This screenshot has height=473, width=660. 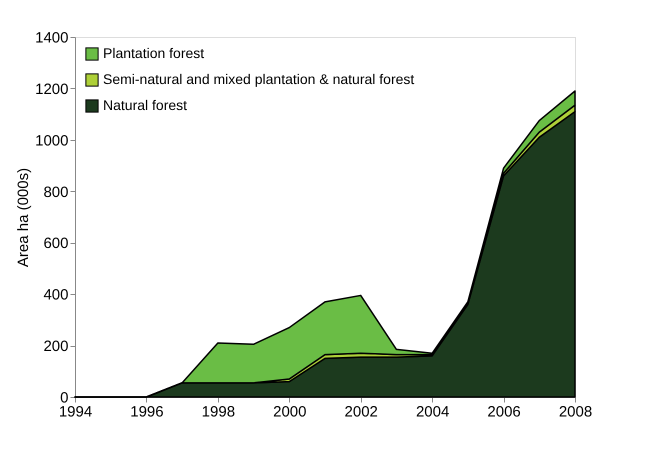 I want to click on y-tick-label: 200, so click(x=55, y=347).